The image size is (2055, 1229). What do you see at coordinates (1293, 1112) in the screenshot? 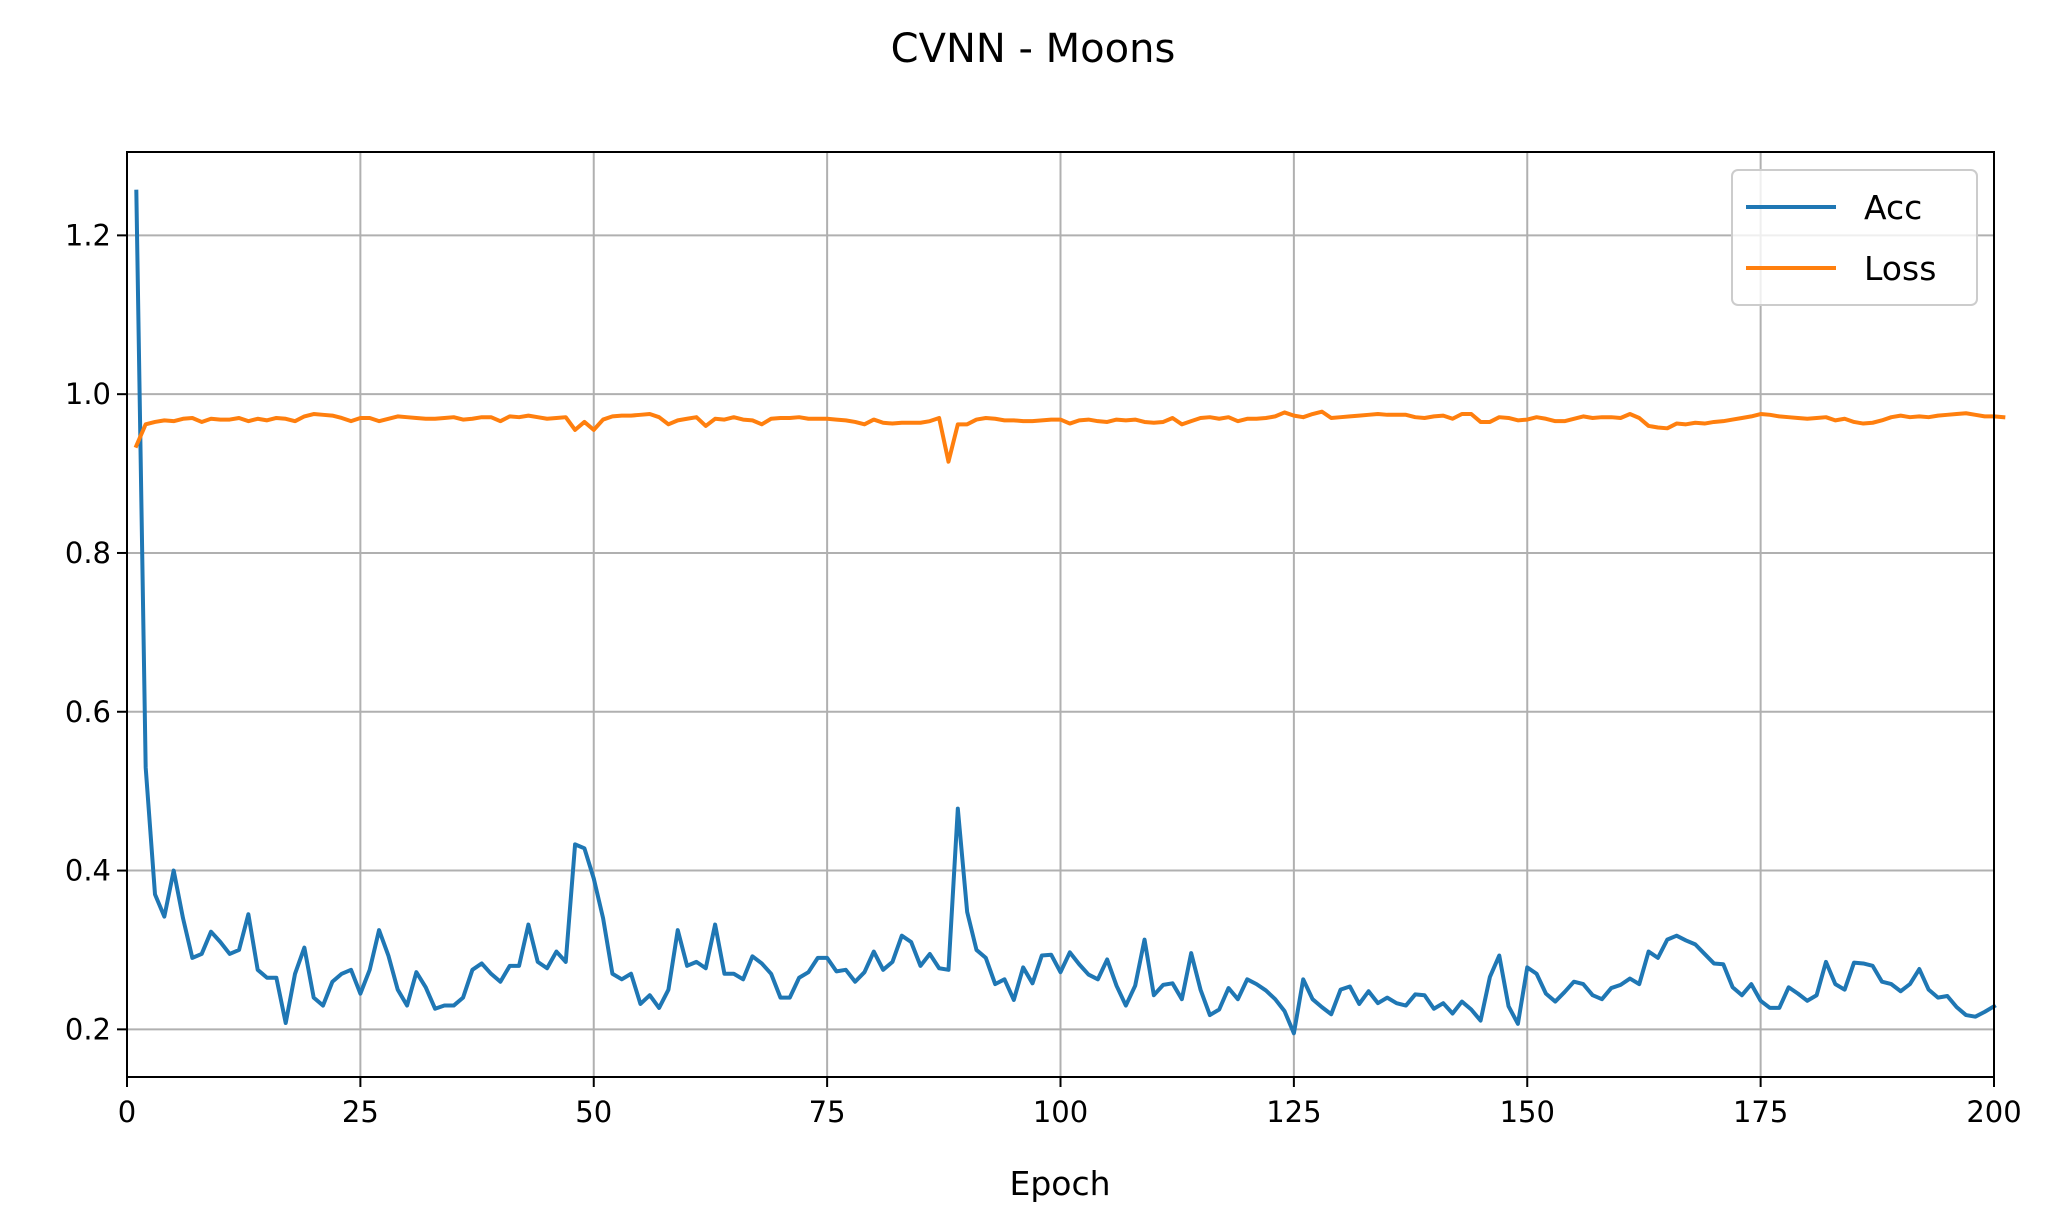
I see `x-tick-label: 125` at bounding box center [1293, 1112].